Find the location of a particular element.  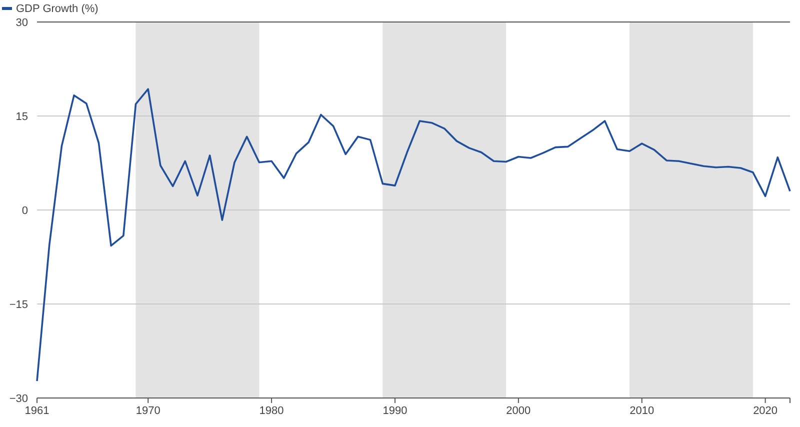

x-tick-label: 2020 is located at coordinates (765, 411).